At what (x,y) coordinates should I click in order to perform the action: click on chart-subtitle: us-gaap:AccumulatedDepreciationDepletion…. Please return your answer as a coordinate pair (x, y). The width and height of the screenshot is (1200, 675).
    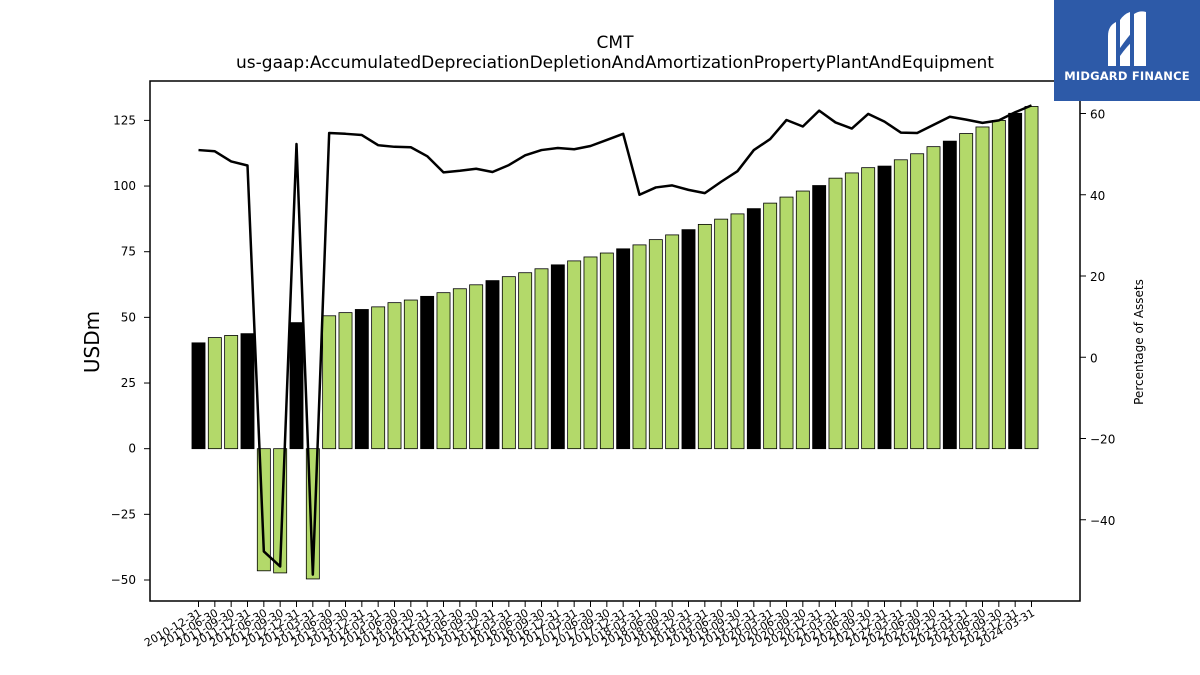
    Looking at the image, I should click on (615, 63).